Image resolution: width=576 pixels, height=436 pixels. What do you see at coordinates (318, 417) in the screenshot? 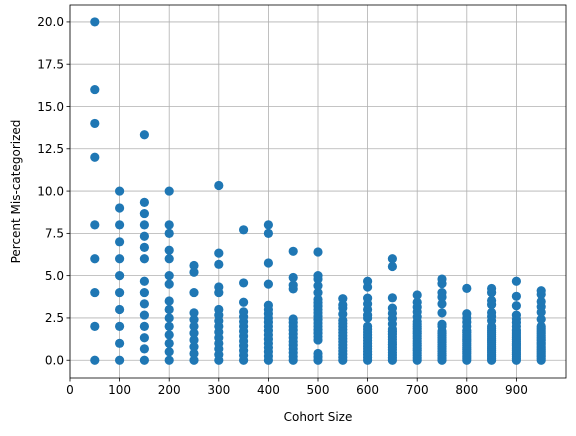
I see `x-axis-label: Cohort Size` at bounding box center [318, 417].